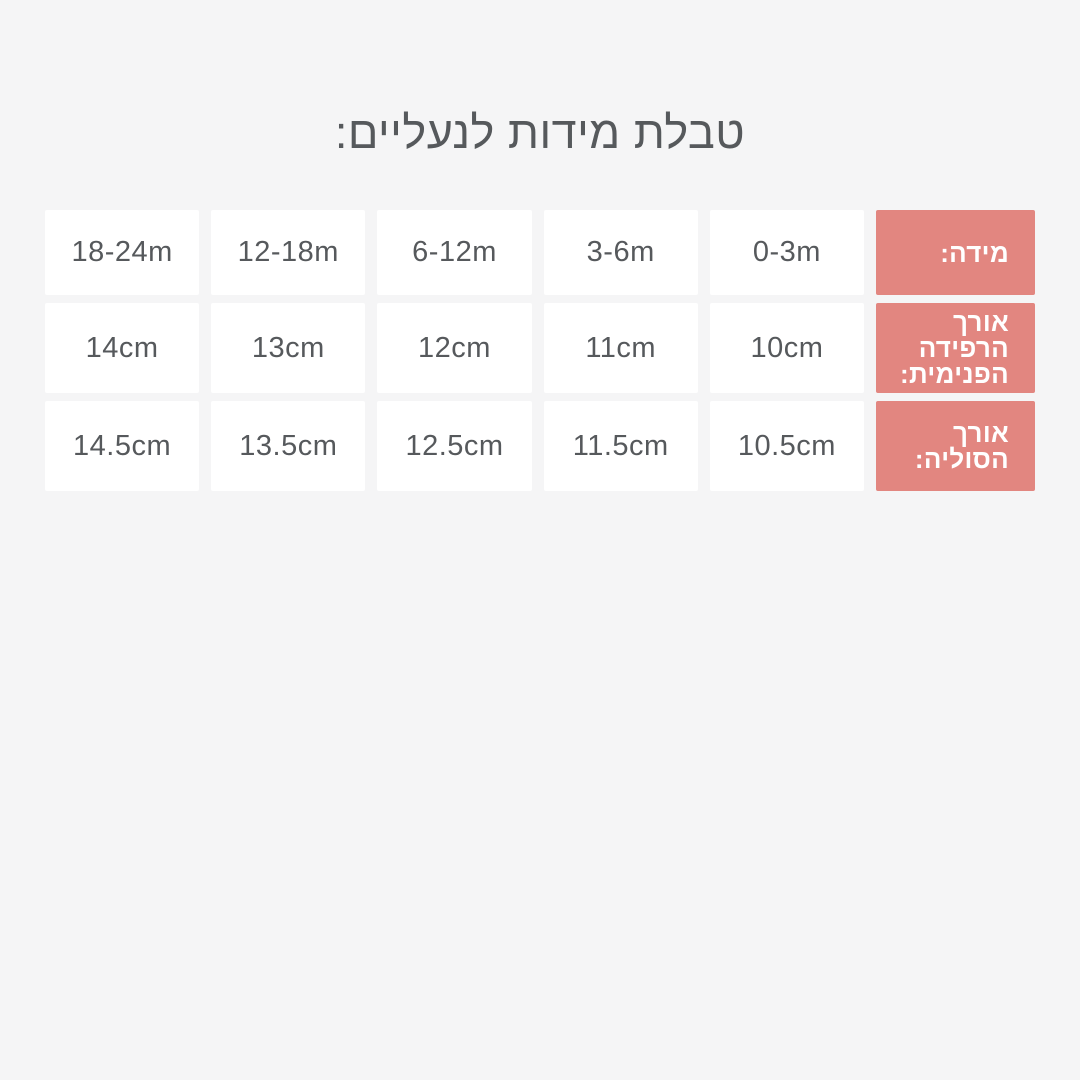 The width and height of the screenshot is (1080, 1080). Describe the element at coordinates (620, 446) in the screenshot. I see `sole-length-cell: 11.5cm` at that location.